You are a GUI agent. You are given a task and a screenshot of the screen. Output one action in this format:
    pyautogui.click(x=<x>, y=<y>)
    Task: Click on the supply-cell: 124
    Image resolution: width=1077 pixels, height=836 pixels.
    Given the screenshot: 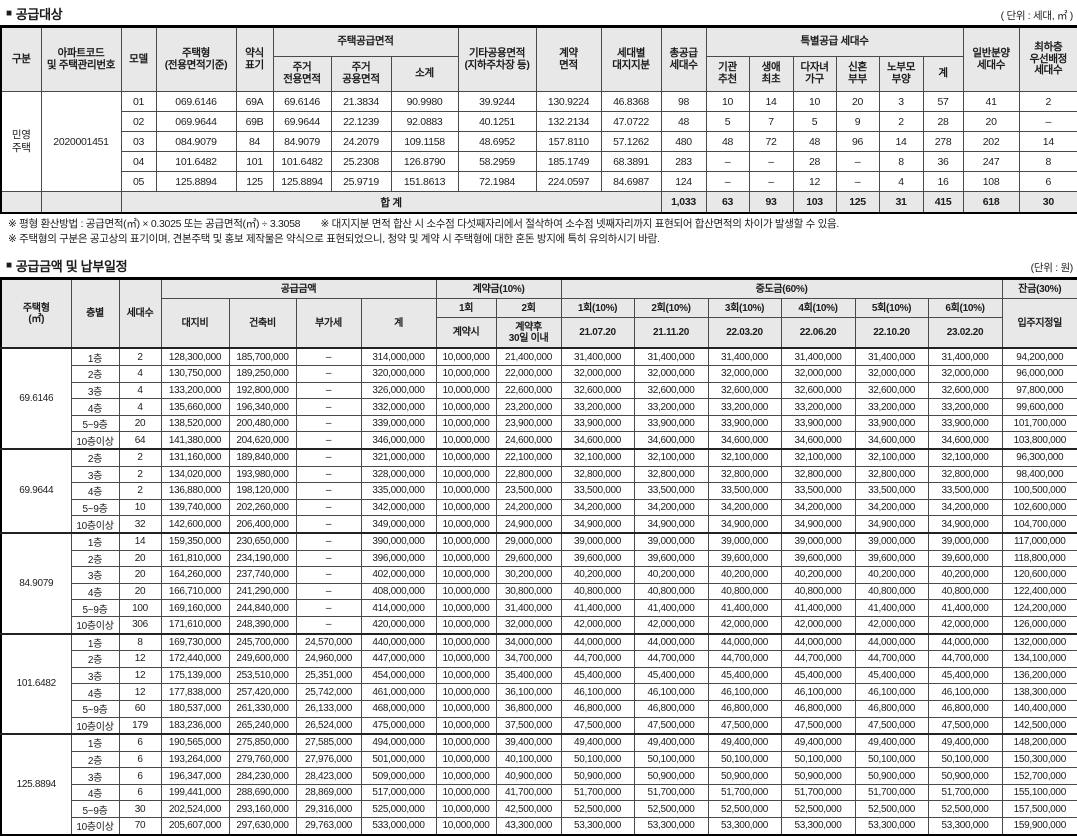 What is the action you would take?
    pyautogui.click(x=683, y=181)
    